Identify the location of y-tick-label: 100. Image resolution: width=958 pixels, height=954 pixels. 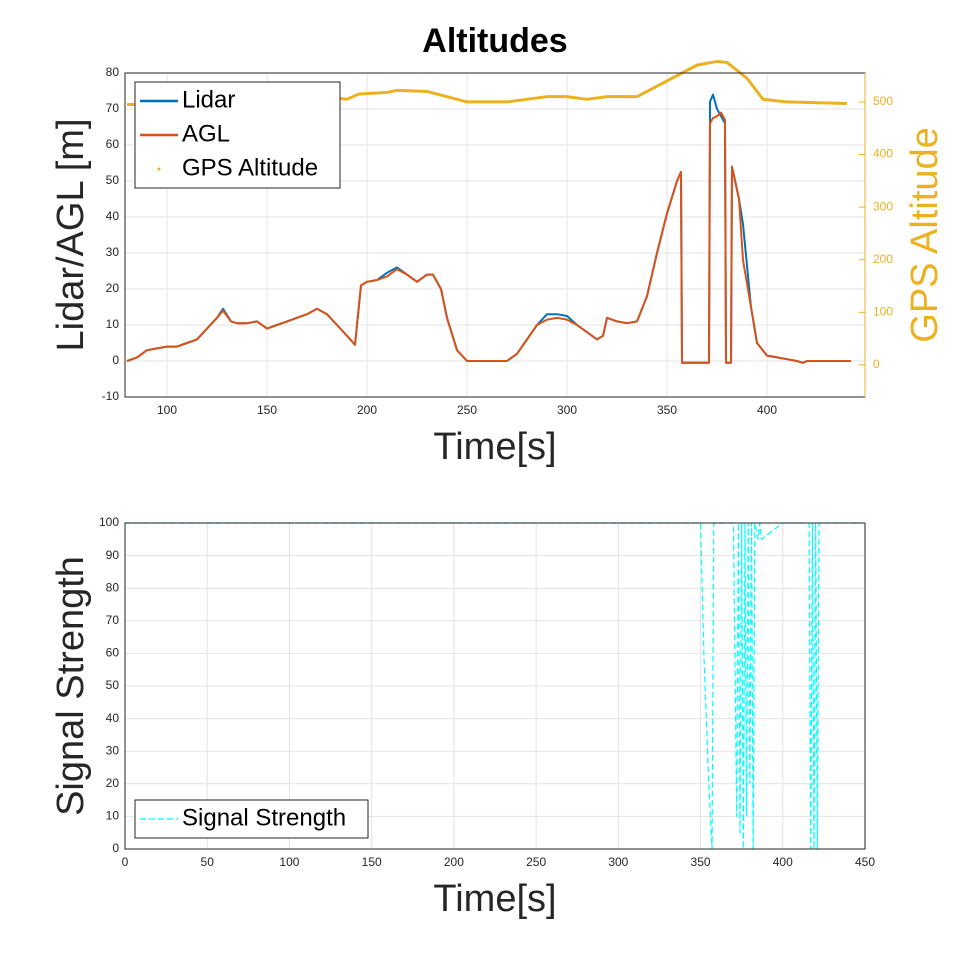
(109, 522).